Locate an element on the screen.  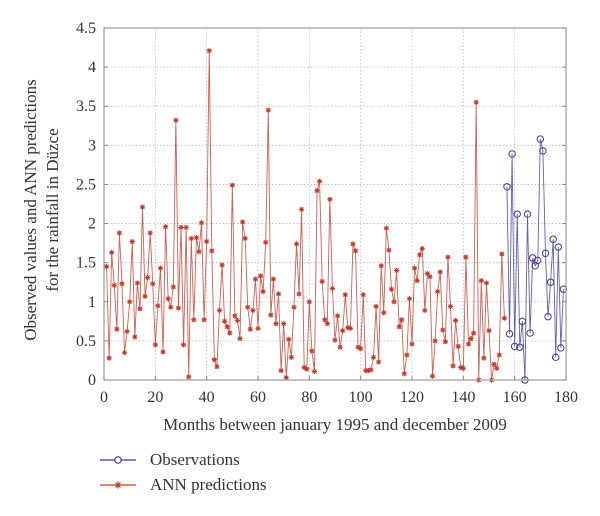
x-tick-label: 180 is located at coordinates (566, 397).